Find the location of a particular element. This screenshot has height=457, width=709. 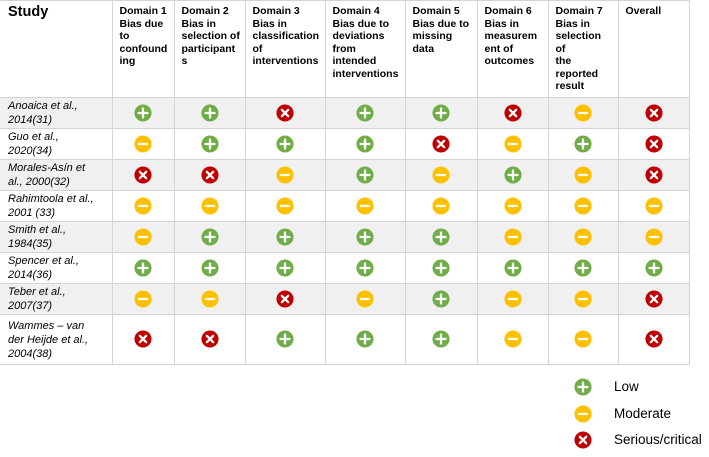

domain-5-header: Domain 5 Bias due to missing data is located at coordinates (441, 49).